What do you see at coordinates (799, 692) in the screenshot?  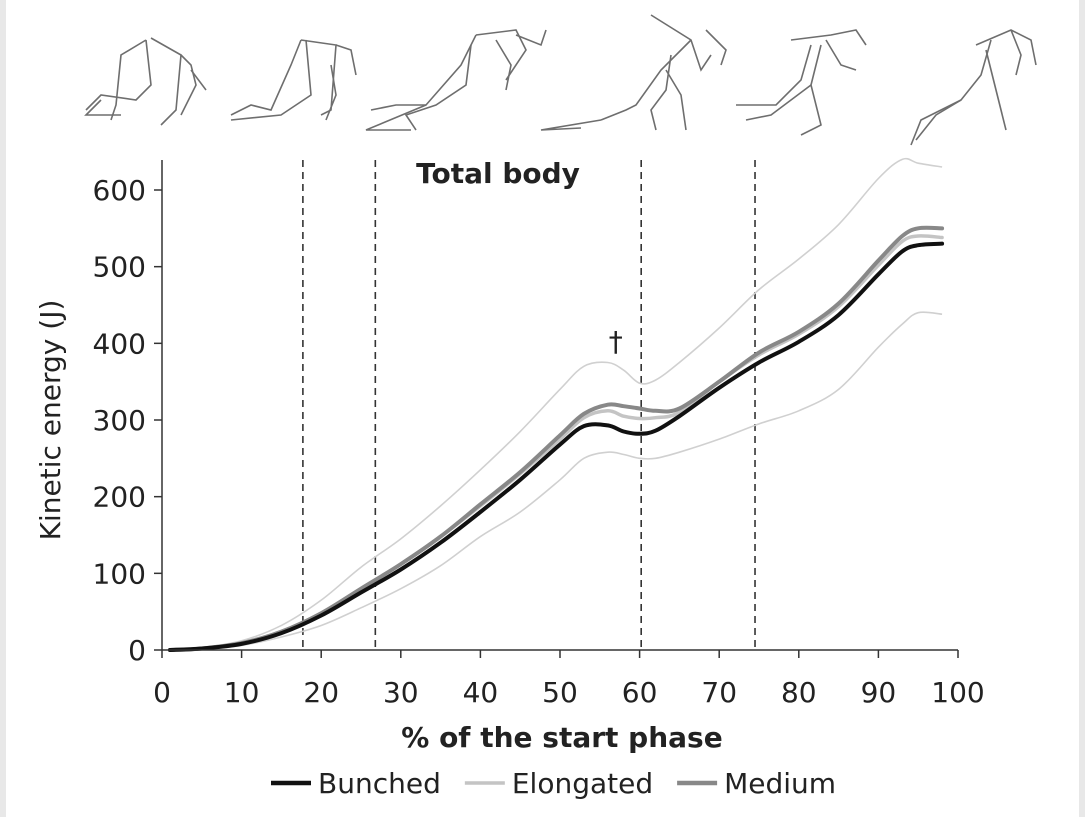 I see `x-tick-label: 80` at bounding box center [799, 692].